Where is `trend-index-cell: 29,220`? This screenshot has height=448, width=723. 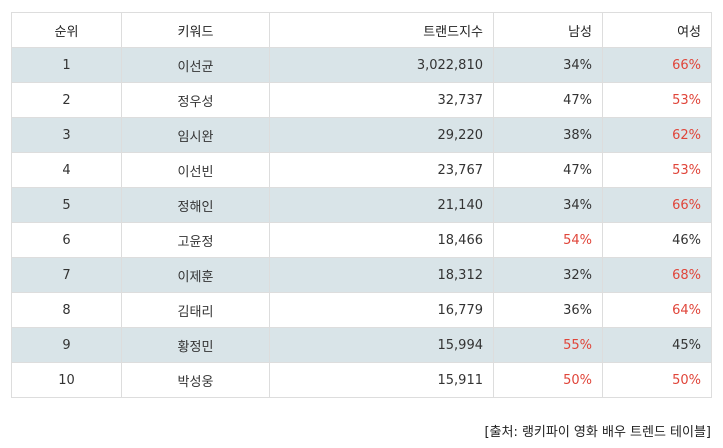
trend-index-cell: 29,220 is located at coordinates (381, 135).